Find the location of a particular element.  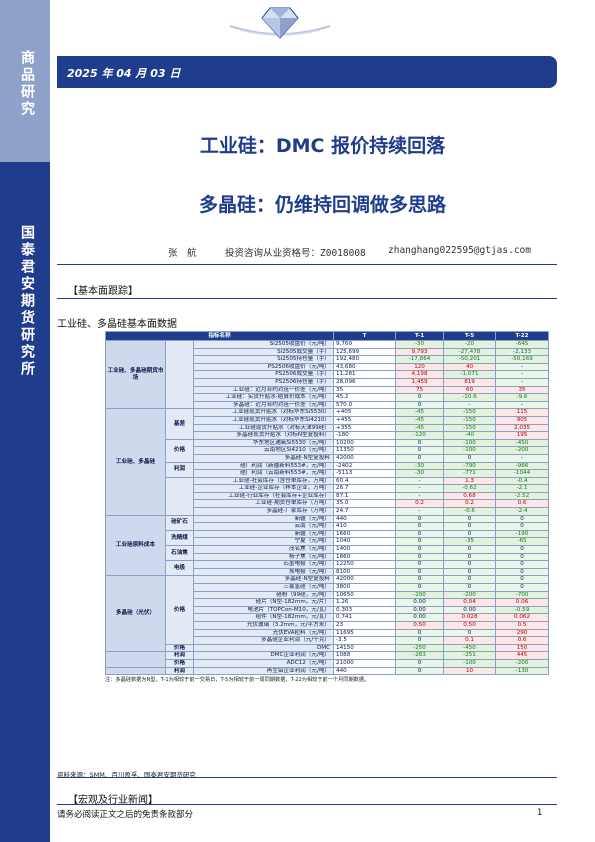

author-email: zhanghang022595@gtjas.com is located at coordinates (459, 250).